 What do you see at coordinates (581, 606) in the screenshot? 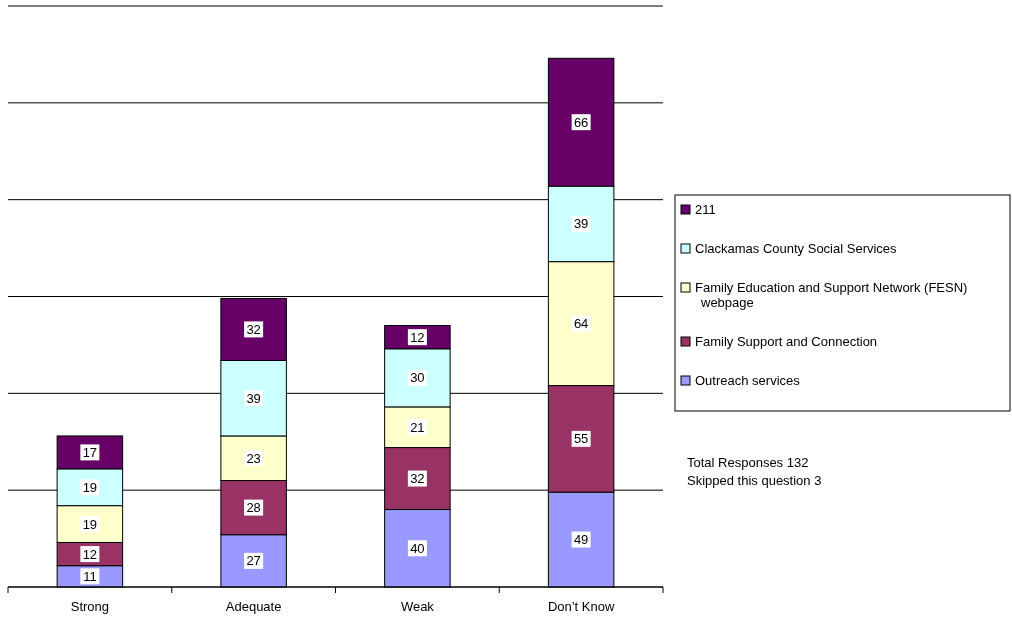
I see `x-tick-label: Don’t Know` at bounding box center [581, 606].